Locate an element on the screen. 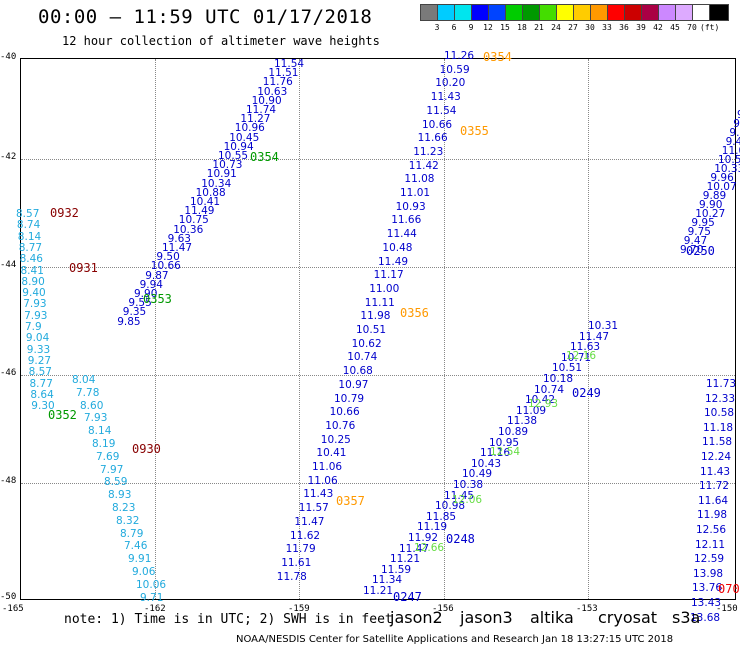 The image size is (740, 650). wave-height-value: 12.54 is located at coordinates (505, 452).